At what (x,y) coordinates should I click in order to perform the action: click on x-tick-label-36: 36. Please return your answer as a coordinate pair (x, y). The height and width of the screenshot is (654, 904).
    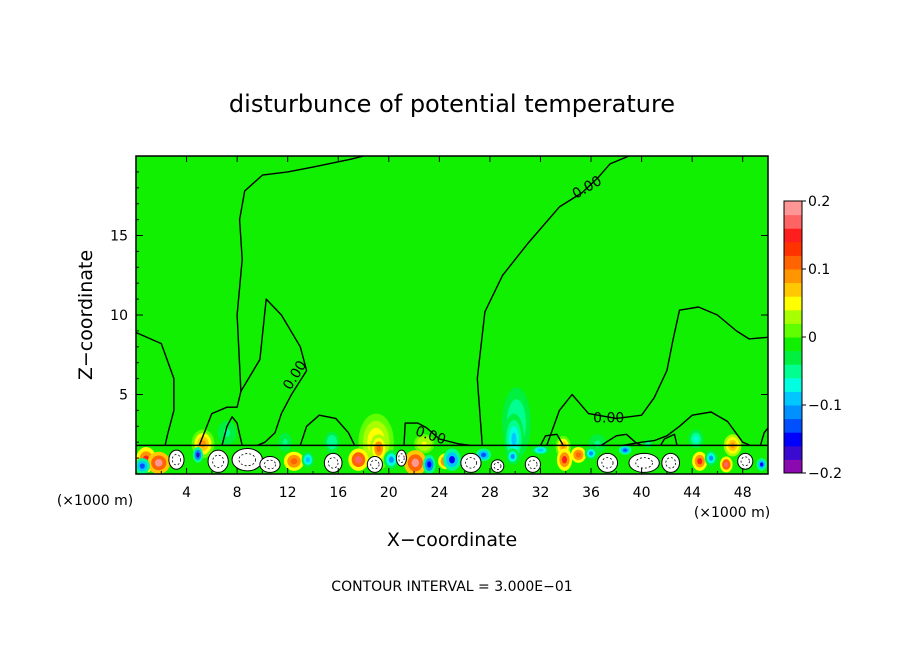
    Looking at the image, I should click on (591, 493).